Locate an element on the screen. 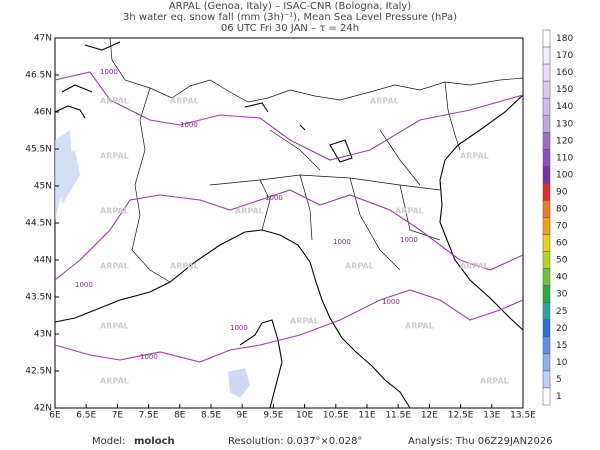 This screenshot has width=600, height=450. lon-label: 8E is located at coordinates (180, 416).